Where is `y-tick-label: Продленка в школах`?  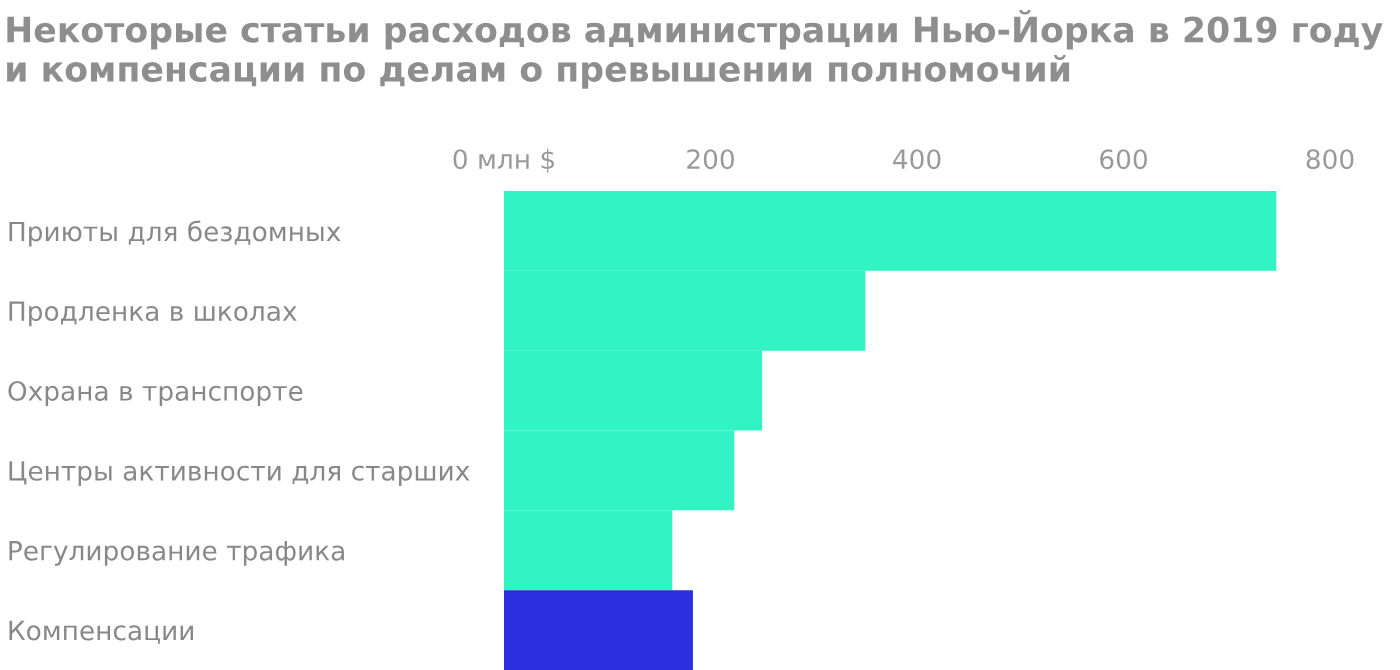 y-tick-label: Продленка в школах is located at coordinates (153, 314).